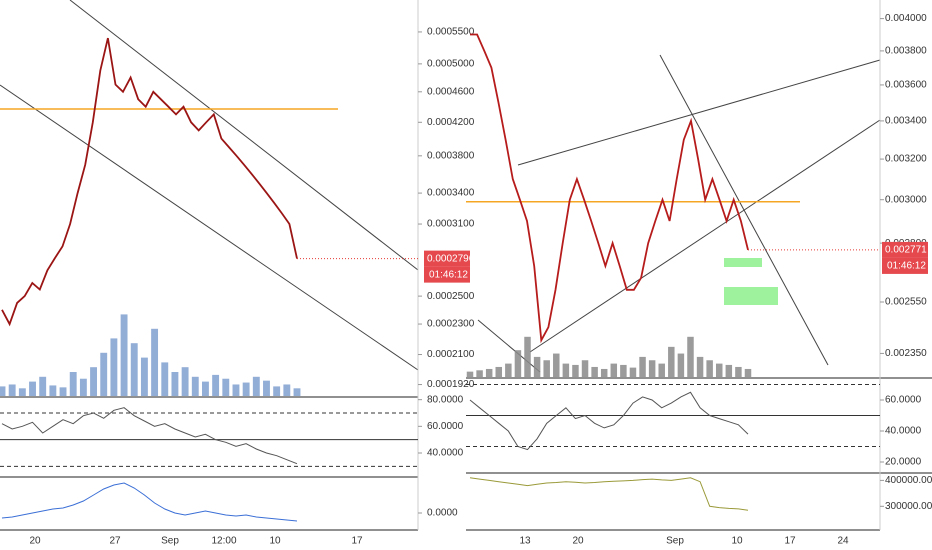 The width and height of the screenshot is (932, 550). What do you see at coordinates (445, 399) in the screenshot?
I see `y-tick-label: 80.0000` at bounding box center [445, 399].